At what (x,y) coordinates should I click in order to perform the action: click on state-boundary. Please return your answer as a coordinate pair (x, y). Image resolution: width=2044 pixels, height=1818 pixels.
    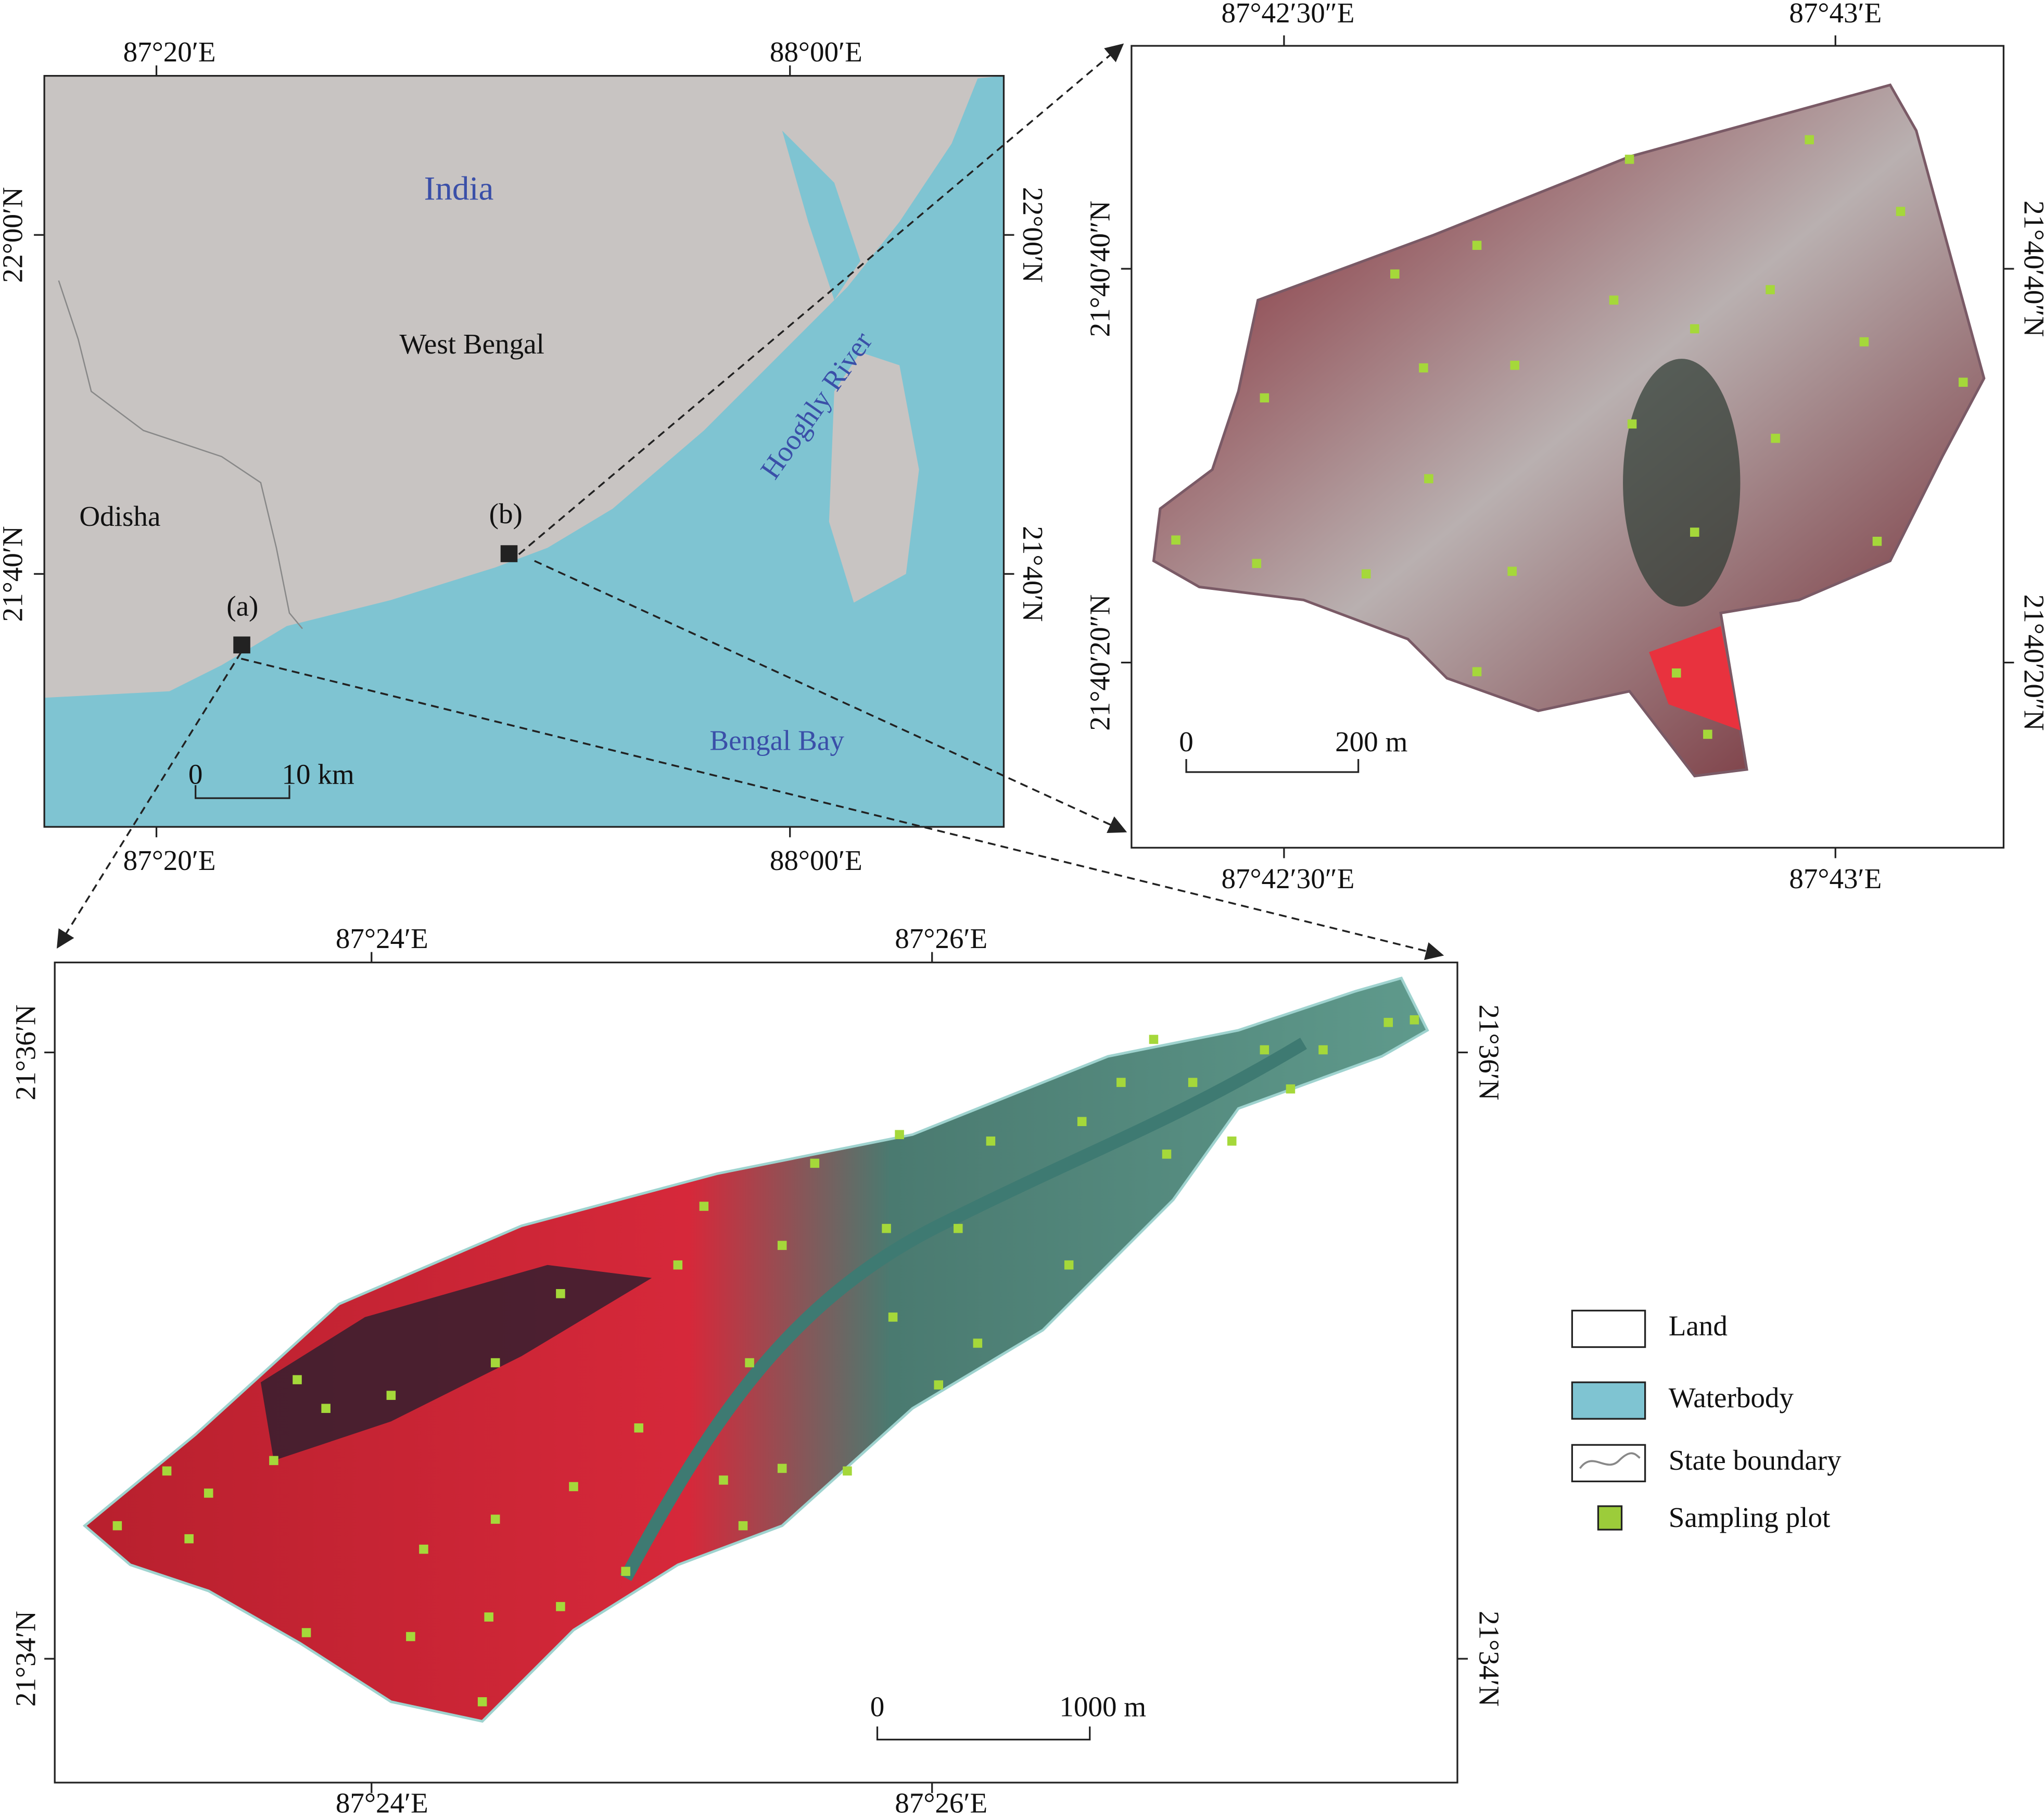
    Looking at the image, I should click on (180, 455).